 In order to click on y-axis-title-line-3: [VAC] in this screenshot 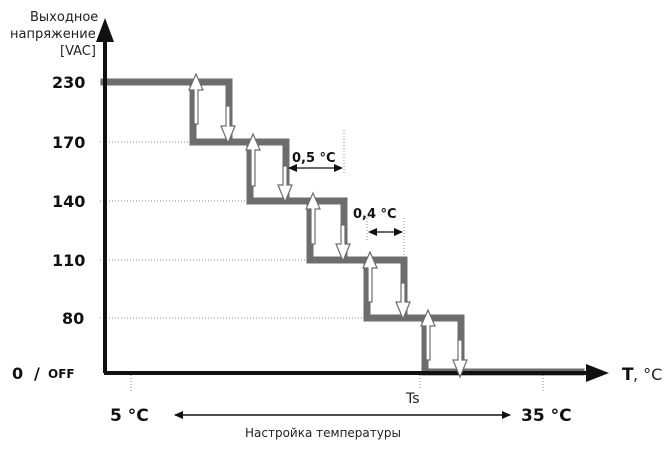, I will do `click(78, 51)`.